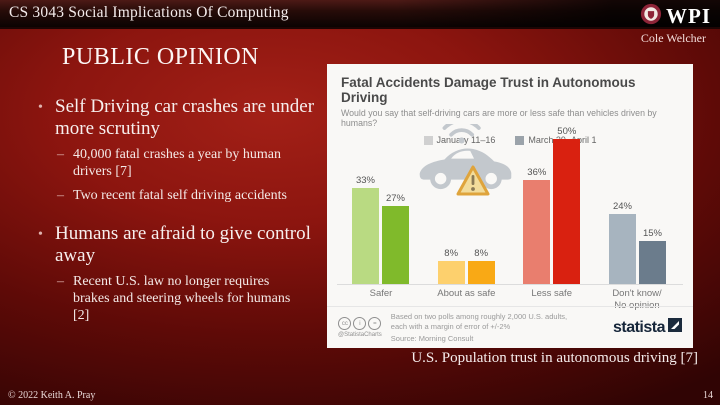 The width and height of the screenshot is (720, 405). Describe the element at coordinates (365, 181) in the screenshot. I see `bar-value-label: 33%` at that location.